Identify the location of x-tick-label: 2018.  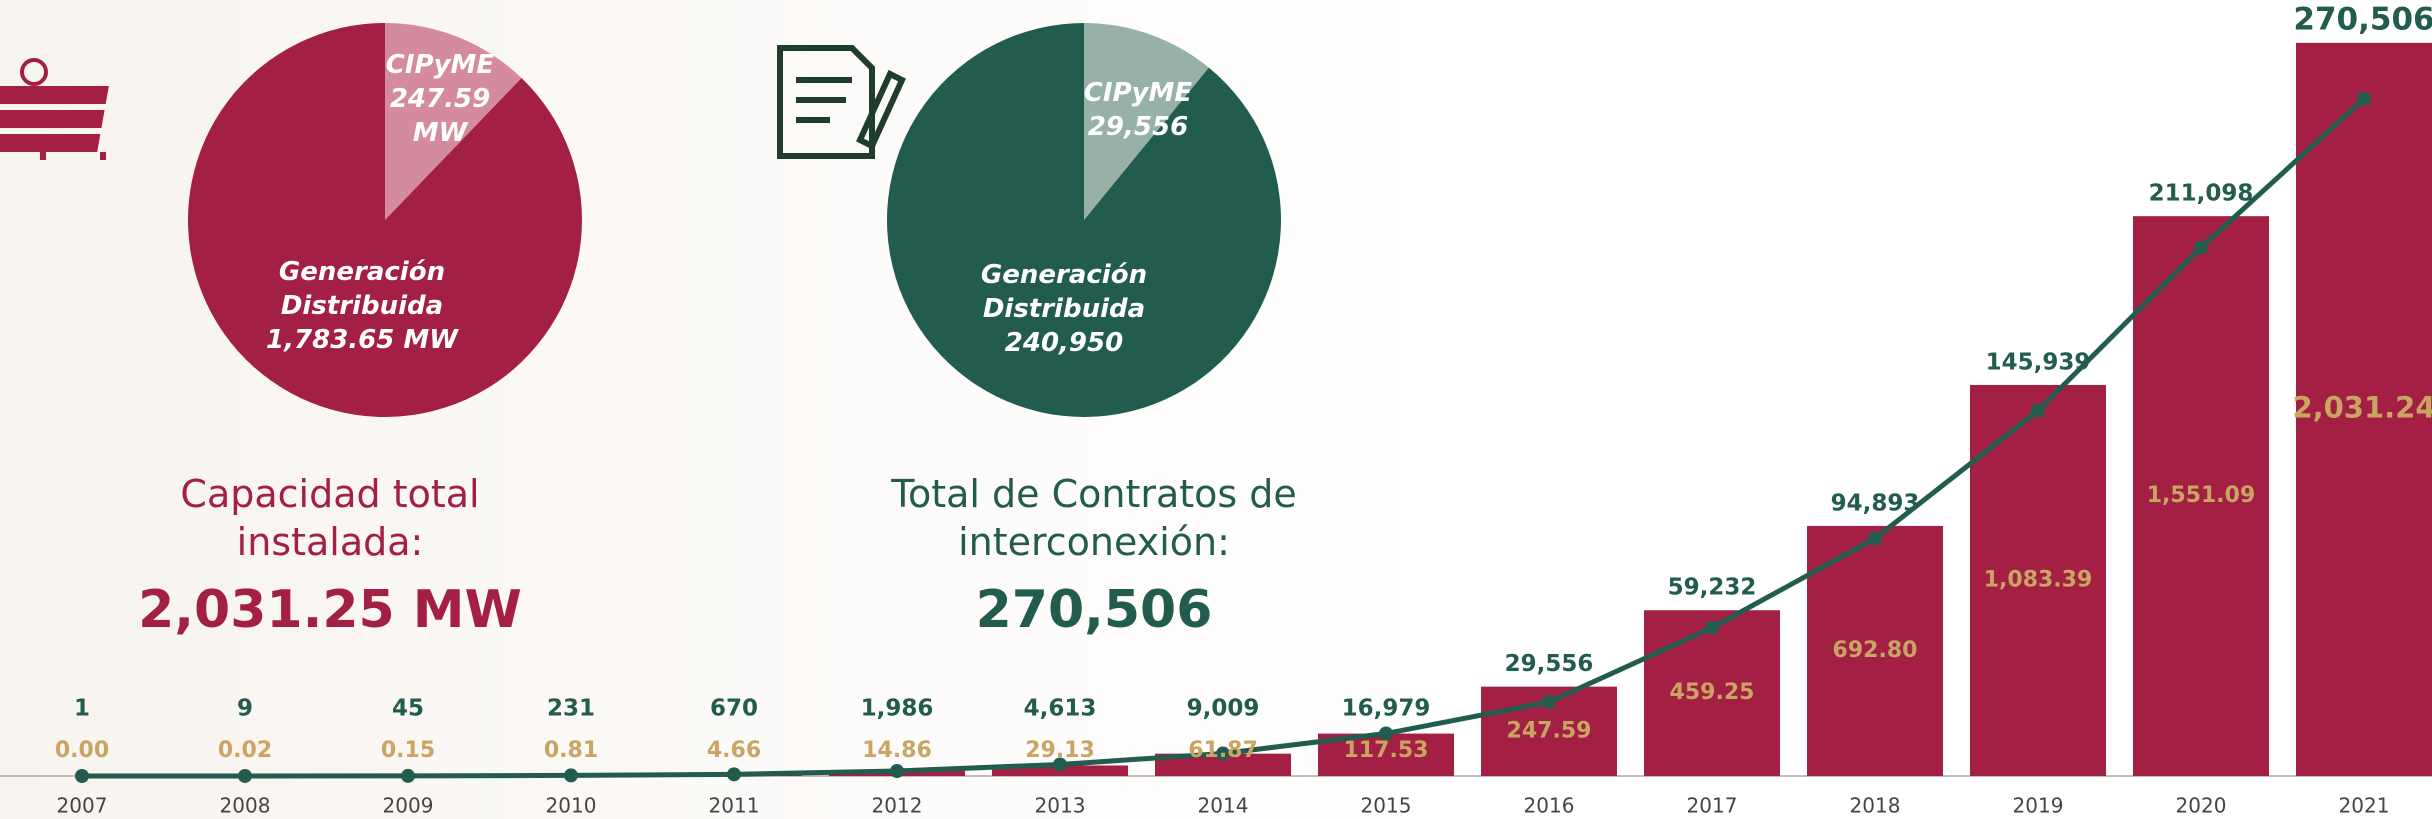
(1875, 806).